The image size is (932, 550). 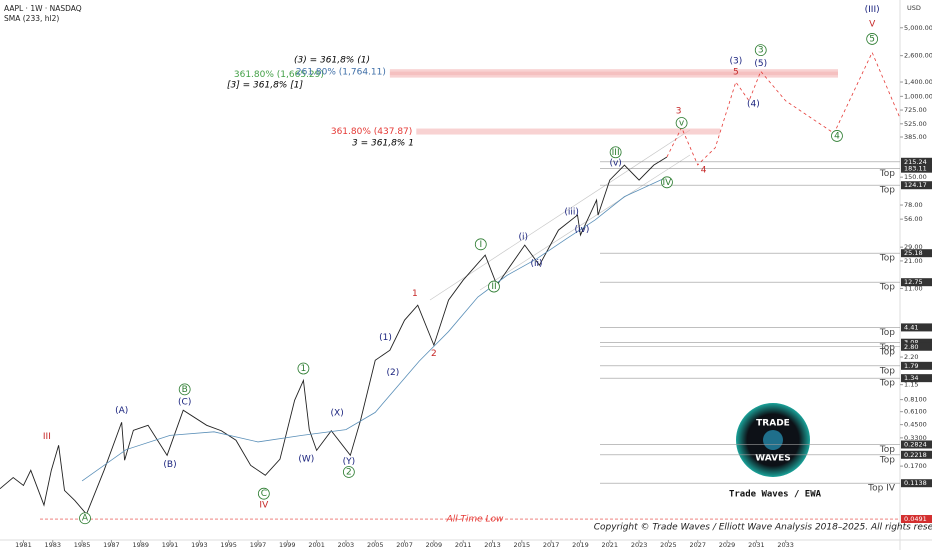 I want to click on x-tick-label: 2003, so click(x=346, y=545).